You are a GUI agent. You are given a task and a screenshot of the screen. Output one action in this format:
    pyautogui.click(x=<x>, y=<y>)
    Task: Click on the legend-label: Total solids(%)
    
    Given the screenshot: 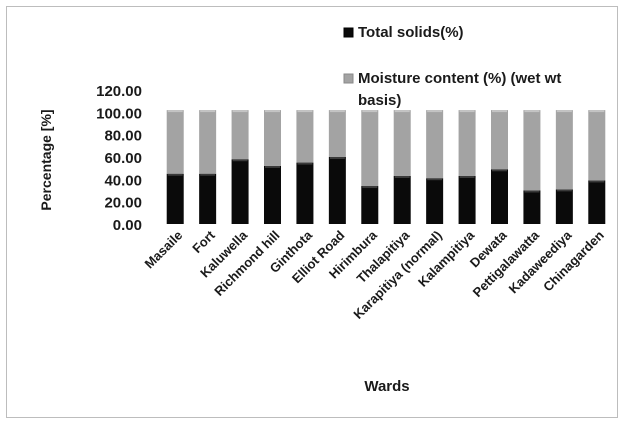 What is the action you would take?
    pyautogui.click(x=411, y=32)
    